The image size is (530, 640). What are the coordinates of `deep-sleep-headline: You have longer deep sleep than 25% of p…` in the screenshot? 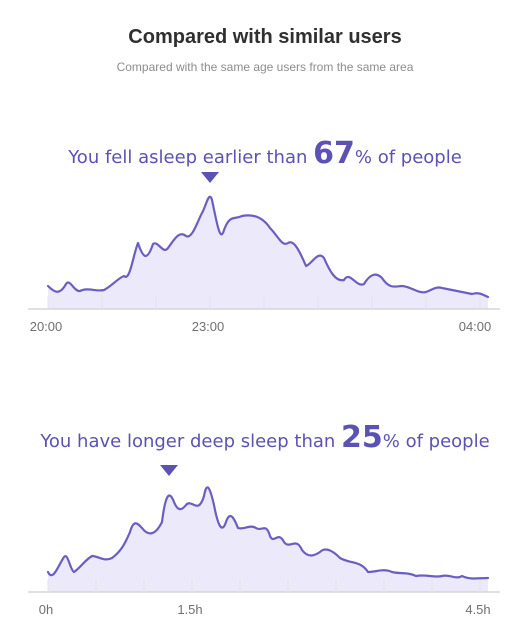 It's located at (265, 437).